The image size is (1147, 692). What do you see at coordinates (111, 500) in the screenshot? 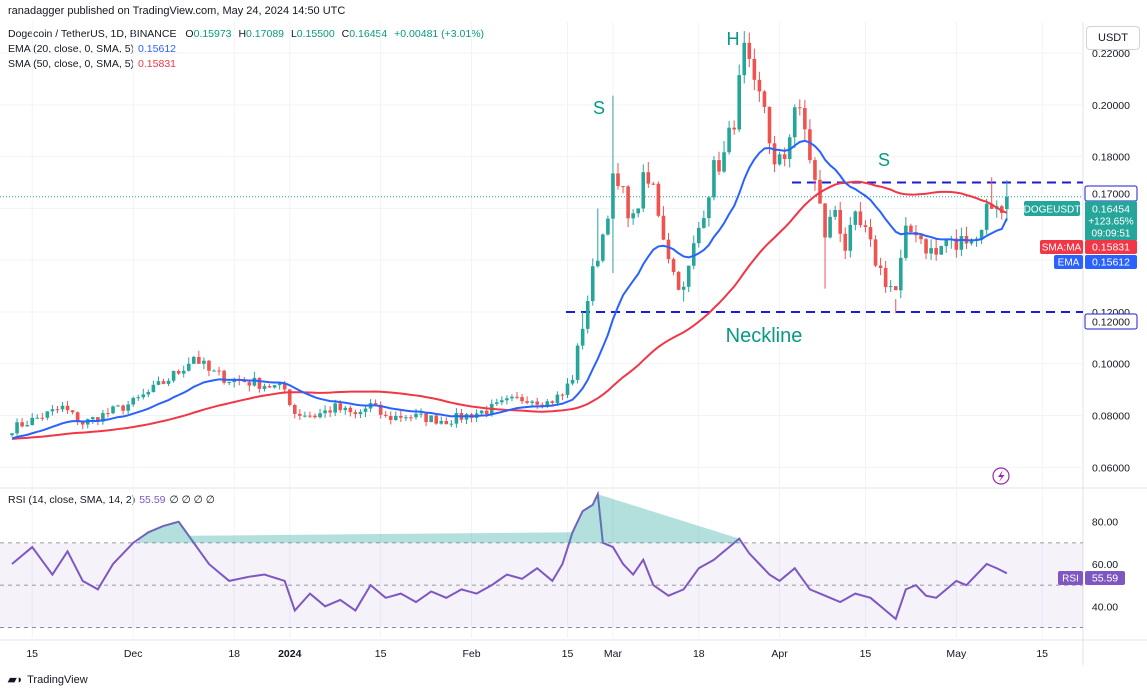
I see `rsi-legend: RSI (14, close, SMA, 14, 2) 55.59 ∅ ∅ ∅ ∅` at bounding box center [111, 500].